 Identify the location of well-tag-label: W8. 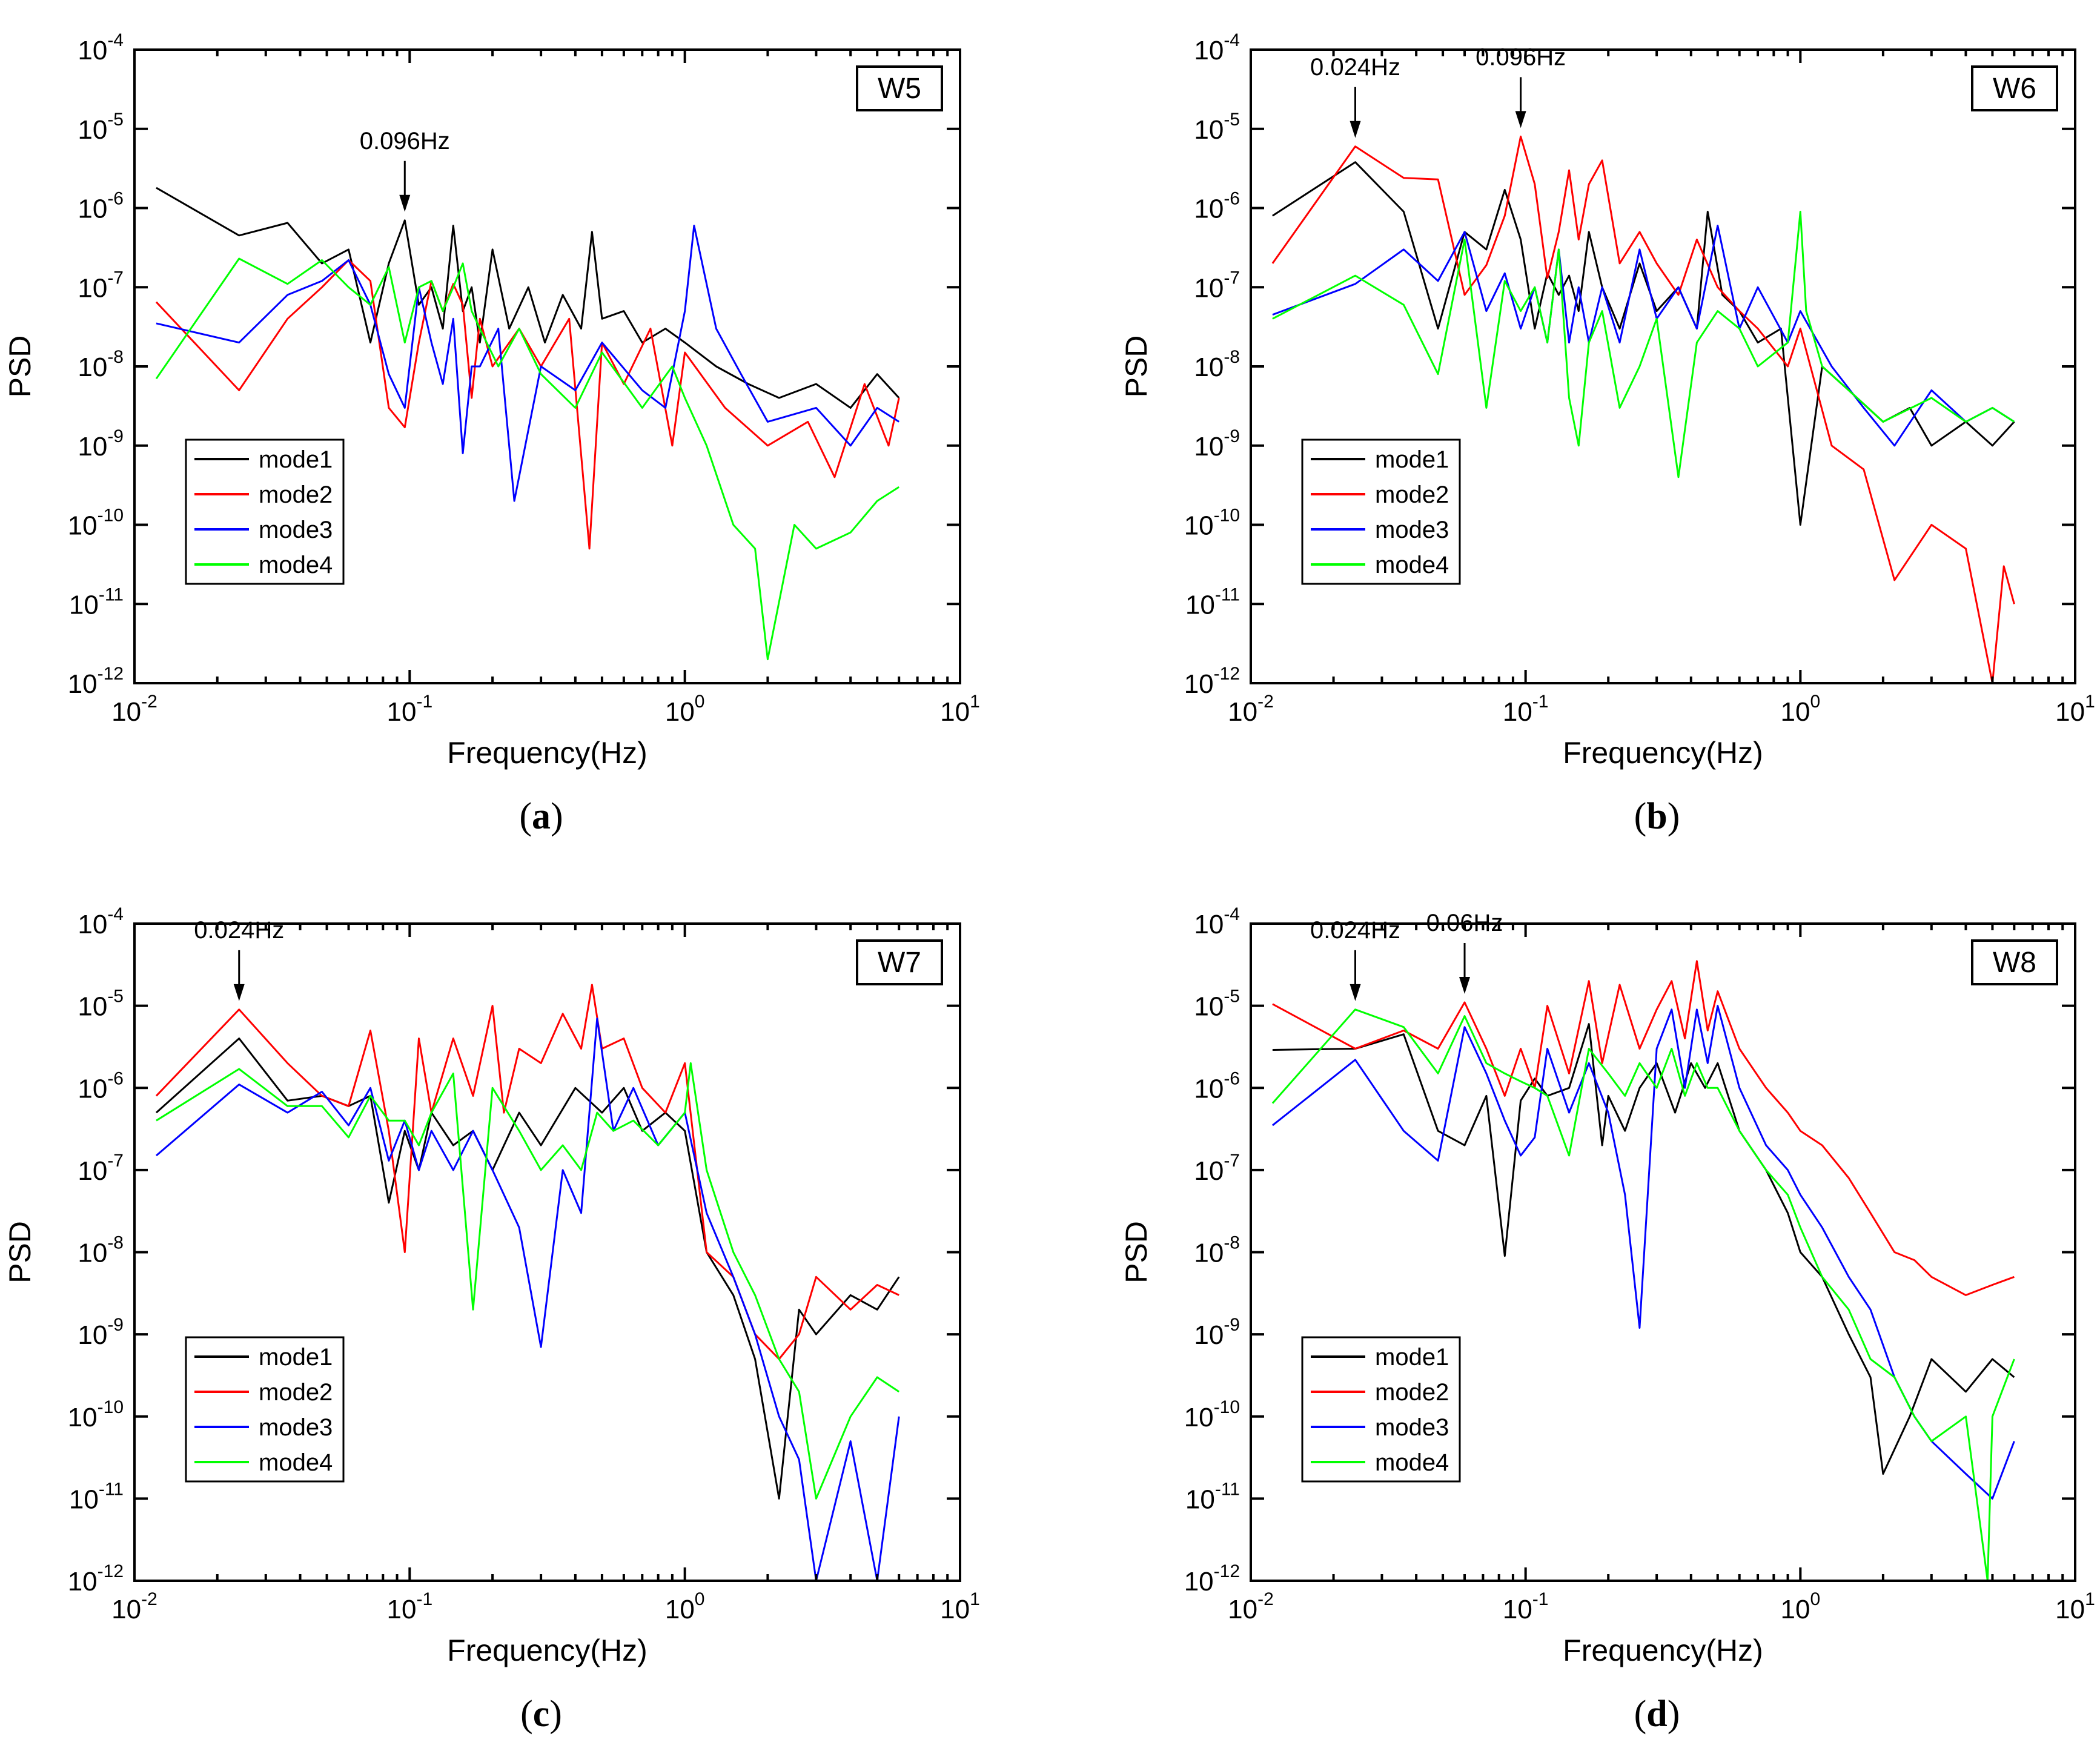
(2014, 963).